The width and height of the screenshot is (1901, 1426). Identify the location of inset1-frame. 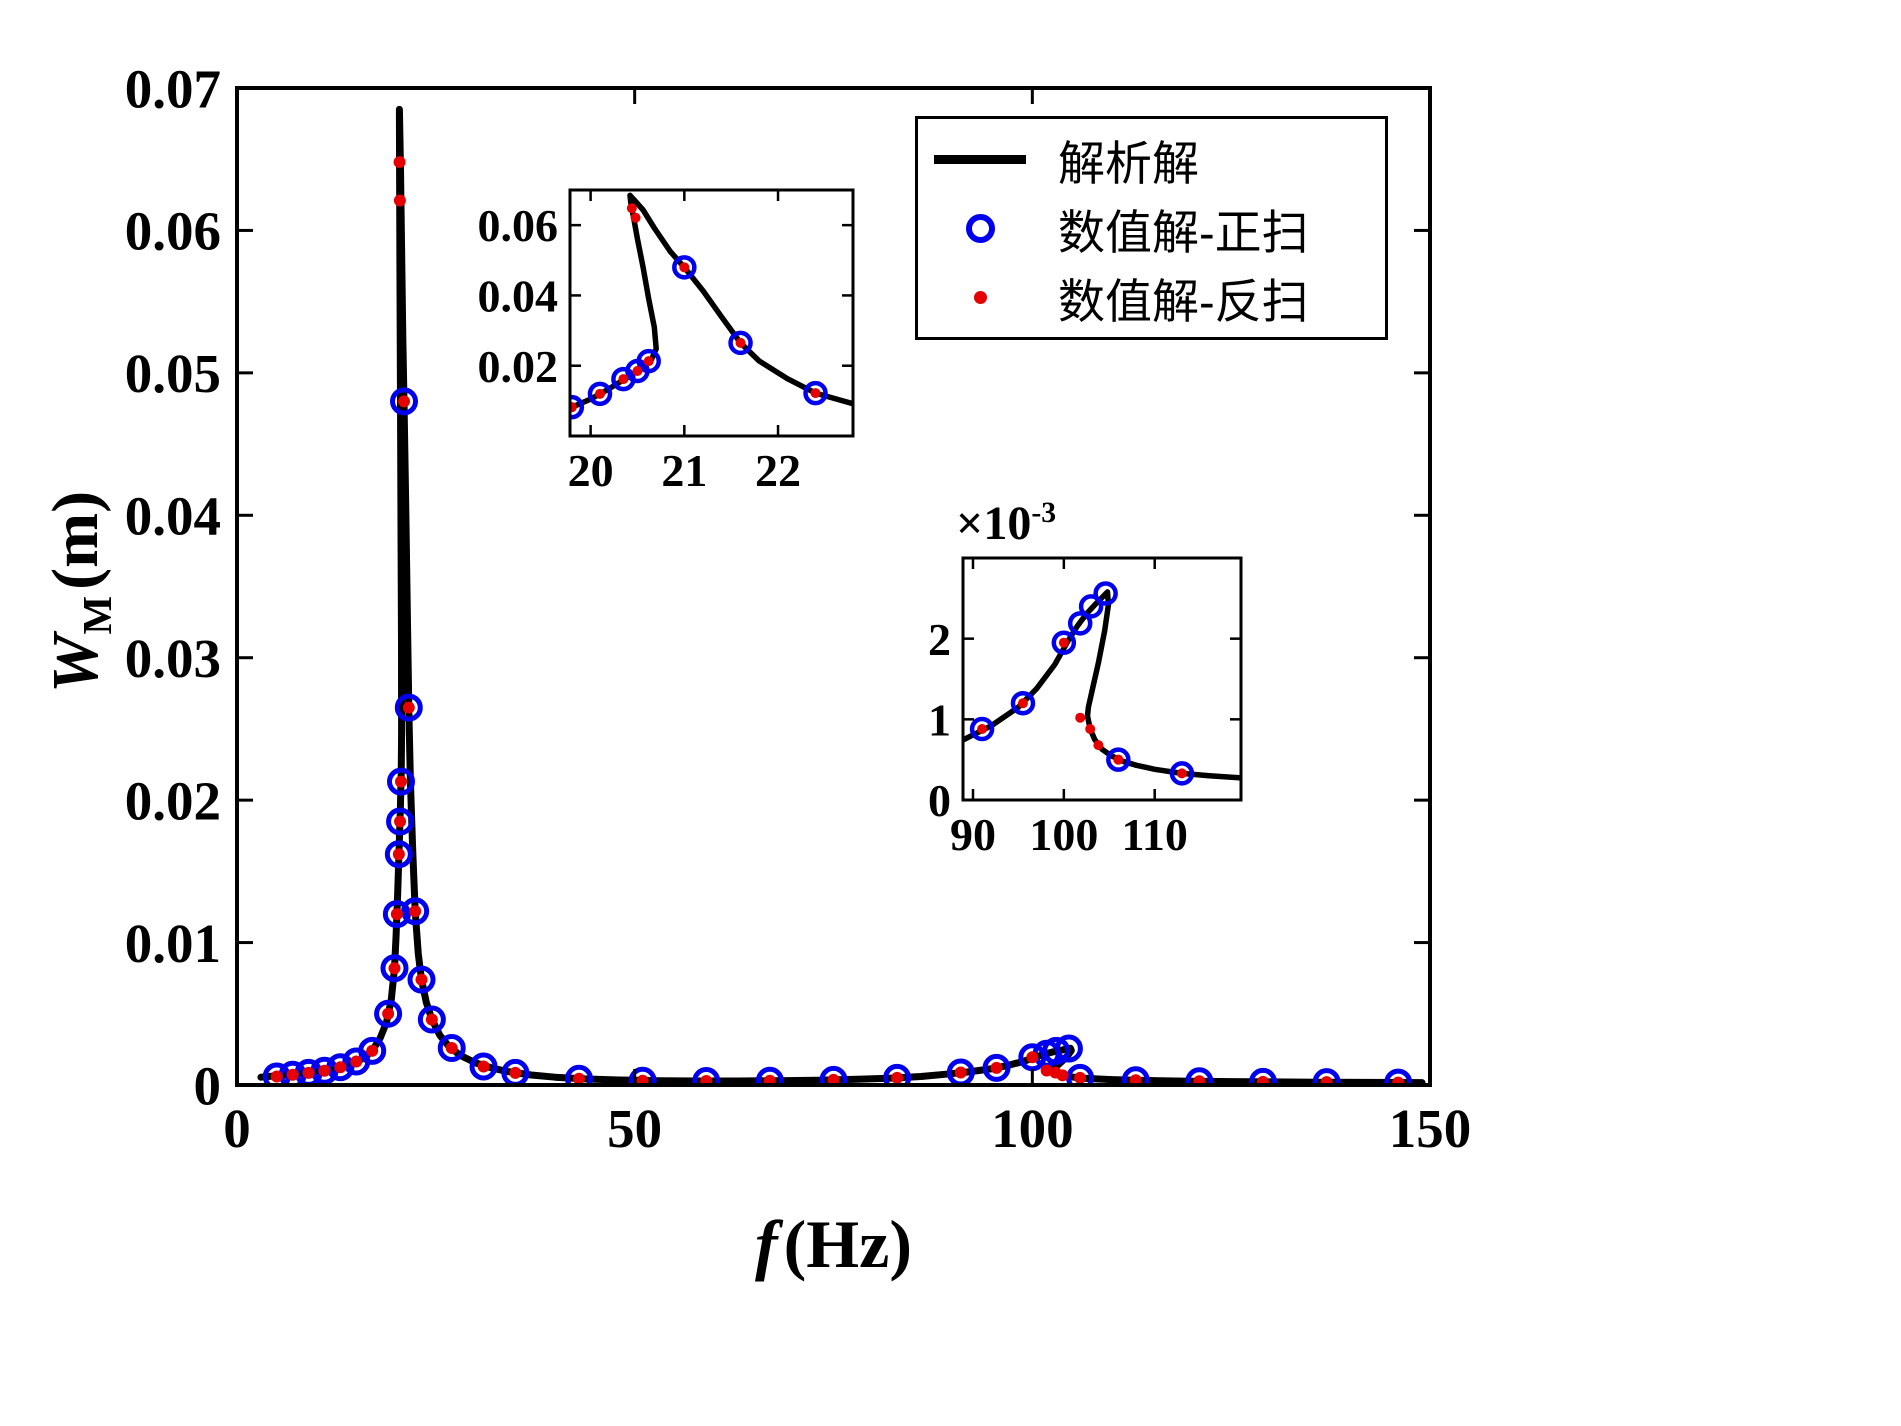
(711, 313).